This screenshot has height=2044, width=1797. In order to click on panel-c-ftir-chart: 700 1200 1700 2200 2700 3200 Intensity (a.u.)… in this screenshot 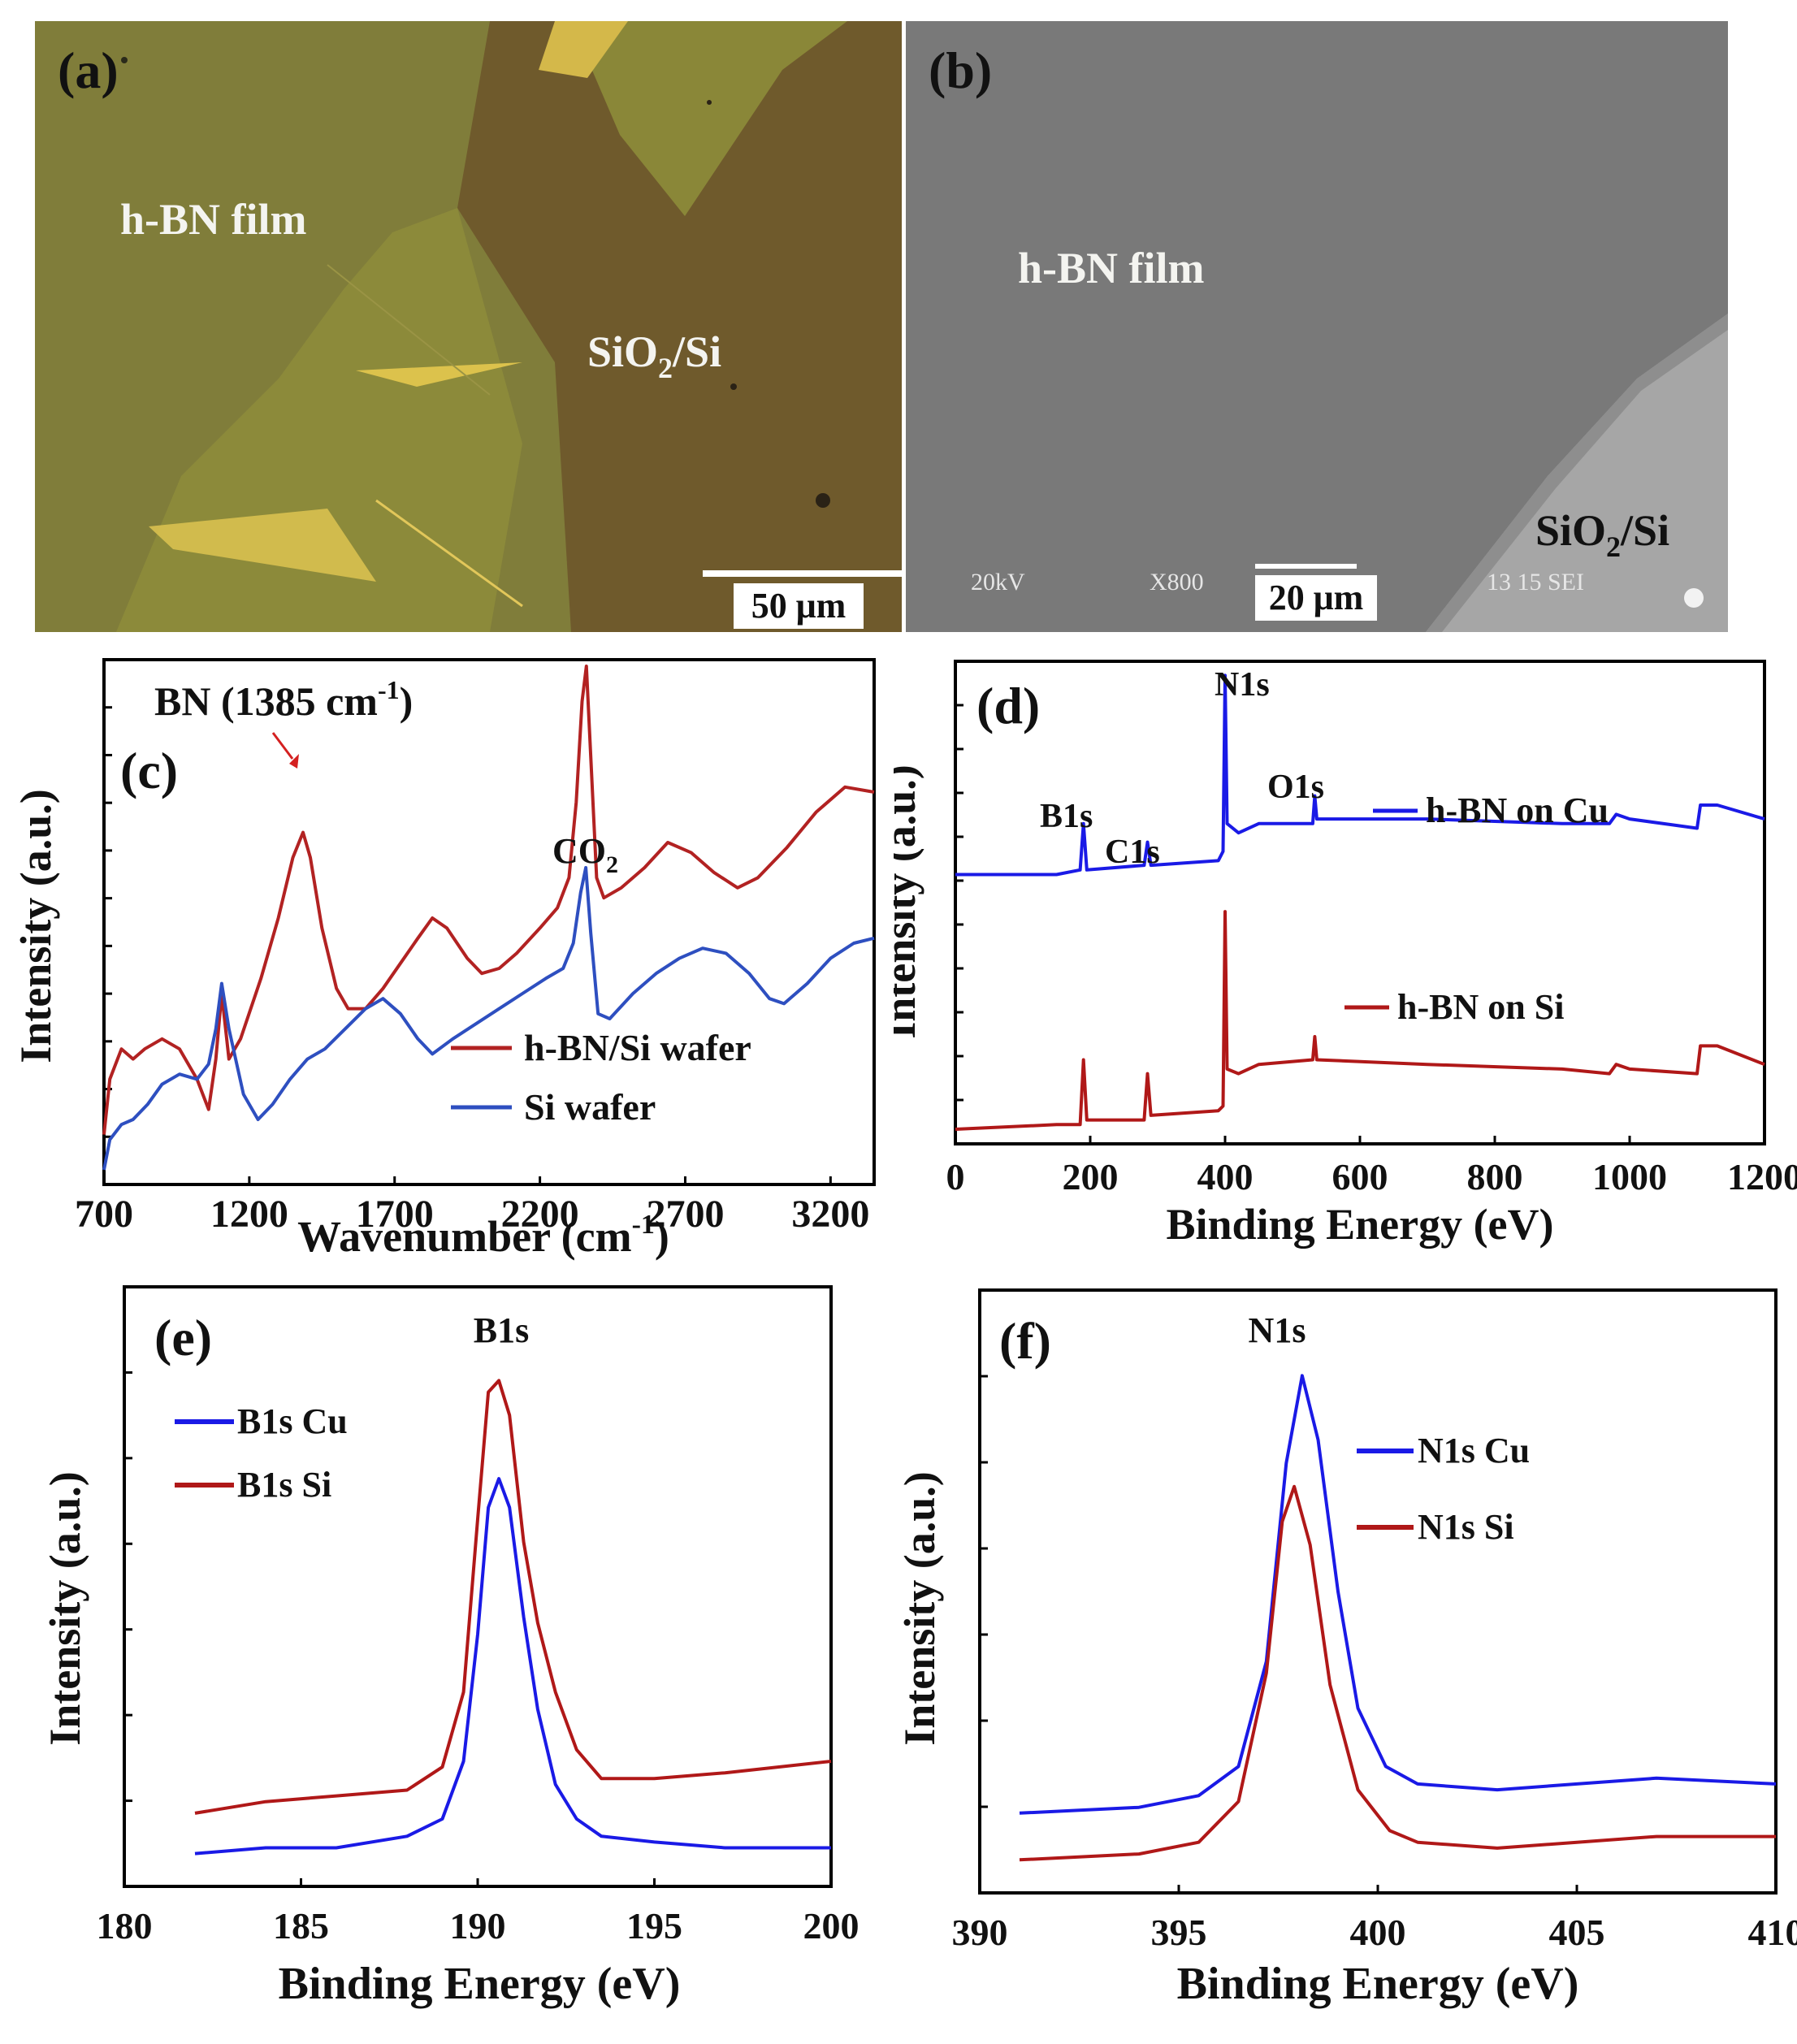, I will do `click(443, 960)`.